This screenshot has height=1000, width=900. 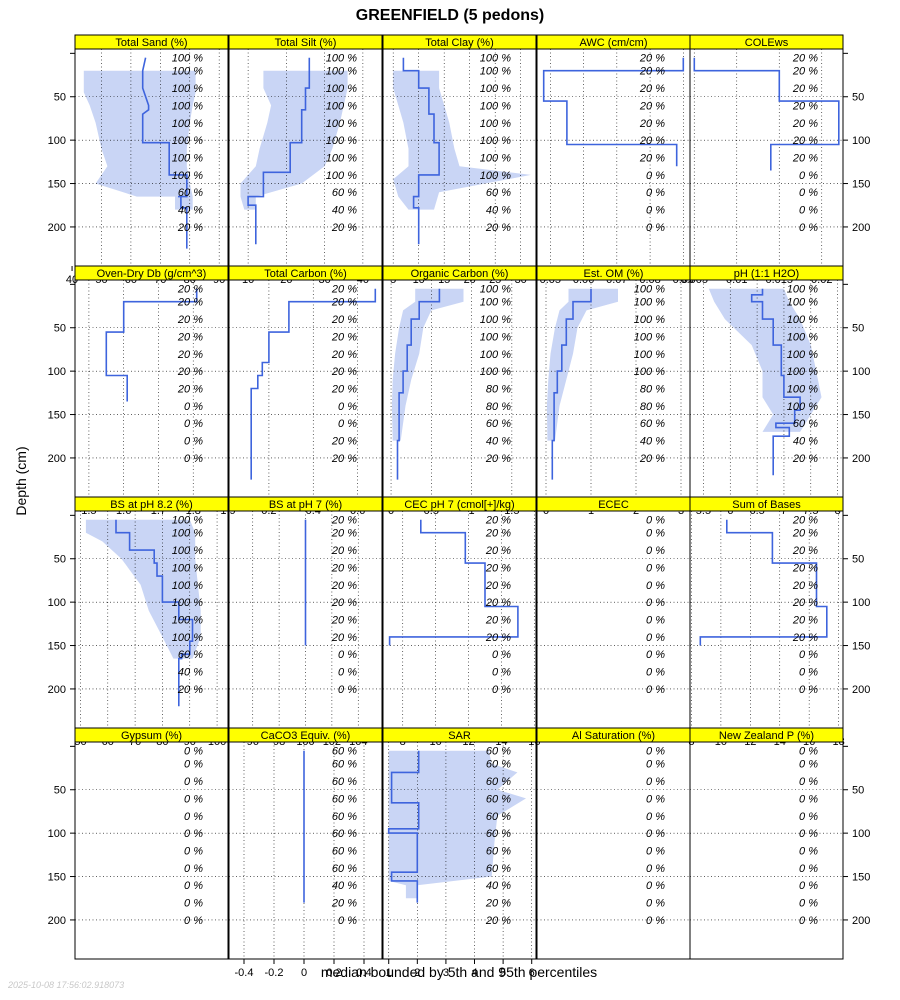 I want to click on panel-strip-title: pH (1:1 H2O), so click(x=766, y=274).